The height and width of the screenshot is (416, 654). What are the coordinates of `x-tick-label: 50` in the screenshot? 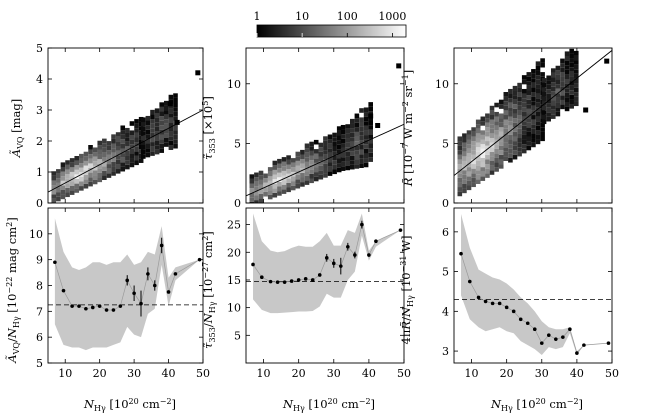 It's located at (404, 373).